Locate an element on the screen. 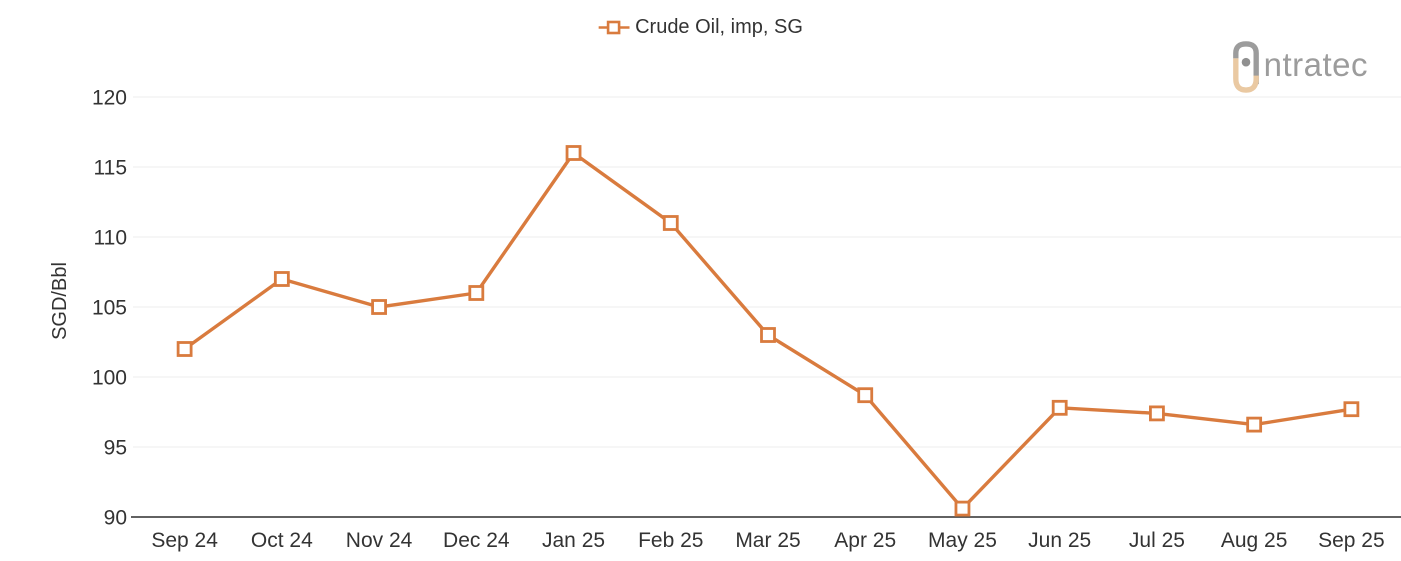 This screenshot has width=1401, height=561. legend-item: Crude Oil, imp, SG is located at coordinates (700, 27).